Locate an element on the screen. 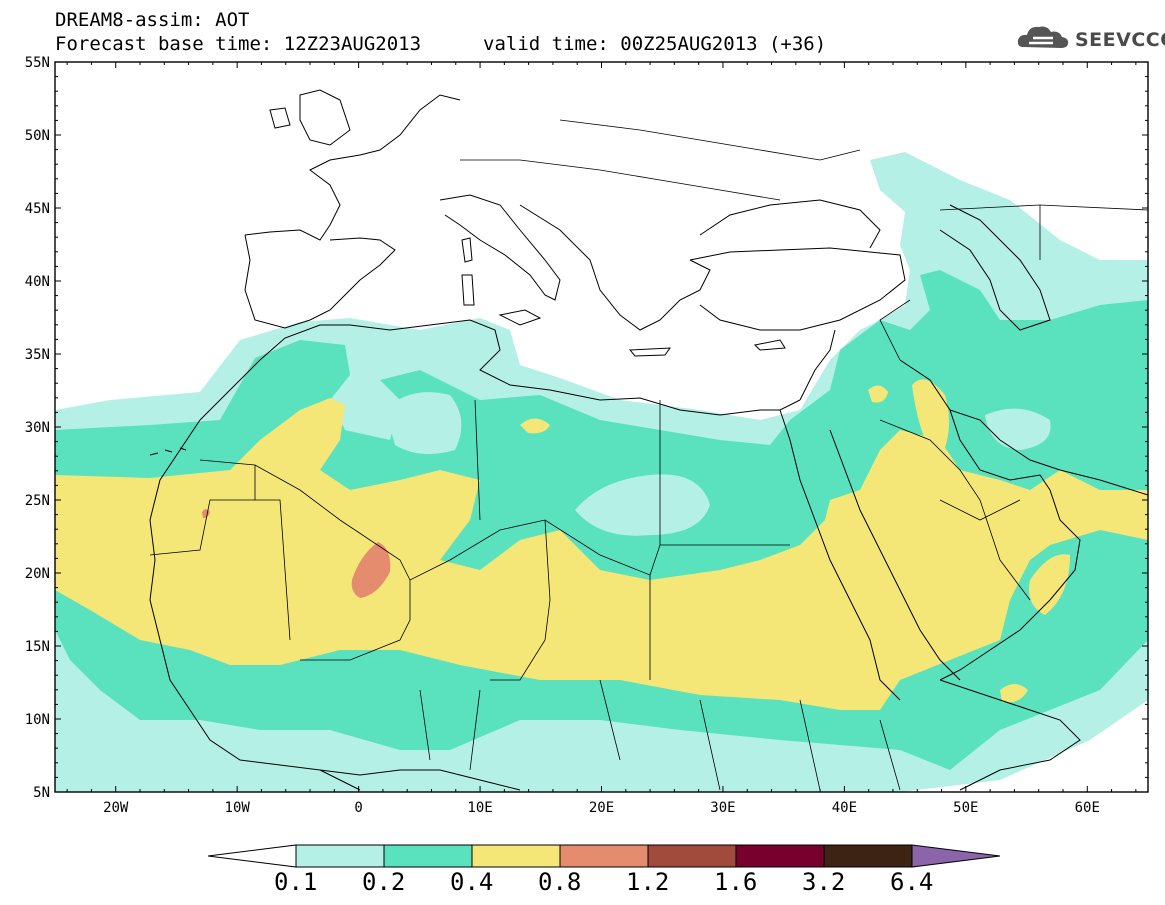 The height and width of the screenshot is (905, 1165). lat-label: 55N is located at coordinates (37, 63).